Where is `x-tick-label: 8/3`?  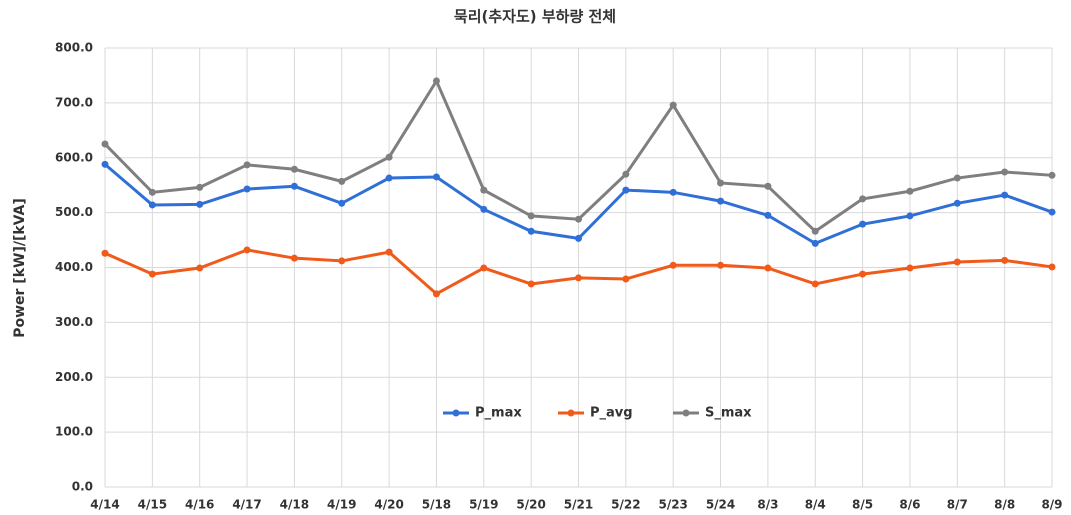
x-tick-label: 8/3 is located at coordinates (767, 505).